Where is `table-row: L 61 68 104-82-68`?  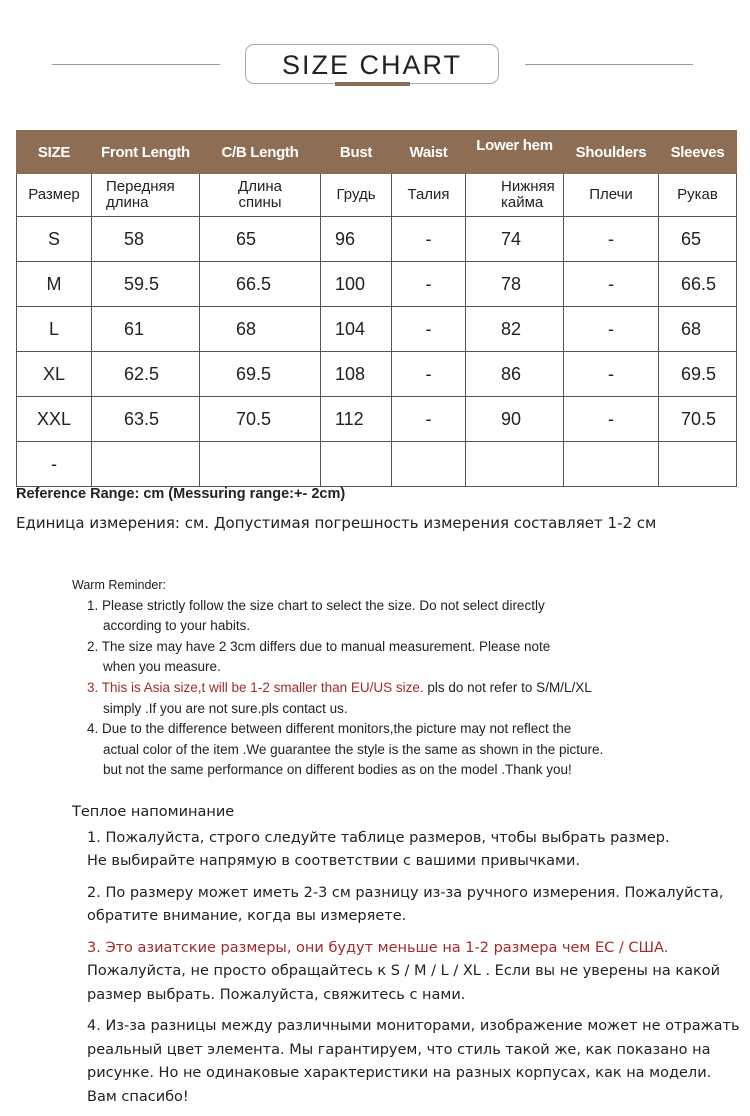
table-row: L 61 68 104-82-68 is located at coordinates (376, 329).